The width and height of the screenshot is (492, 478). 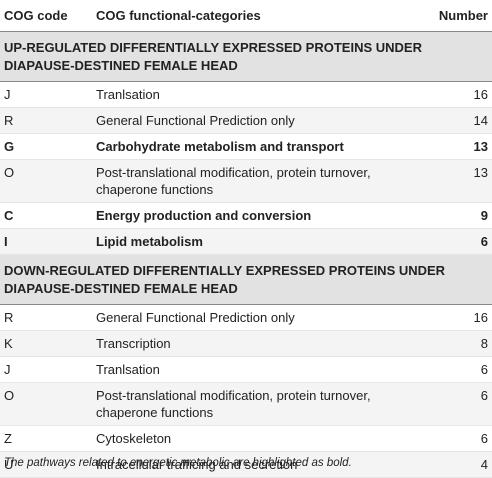 What do you see at coordinates (257, 438) in the screenshot?
I see `category-cell: Cytoskeleton` at bounding box center [257, 438].